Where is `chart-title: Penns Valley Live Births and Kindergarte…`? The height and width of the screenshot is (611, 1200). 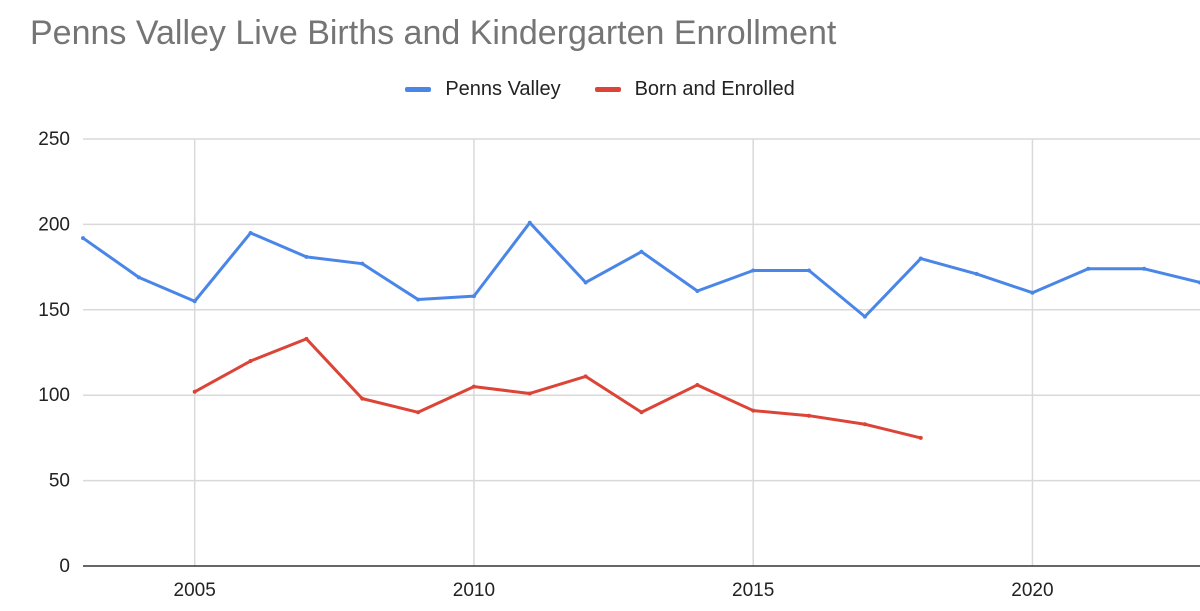 chart-title: Penns Valley Live Births and Kindergarte… is located at coordinates (433, 33).